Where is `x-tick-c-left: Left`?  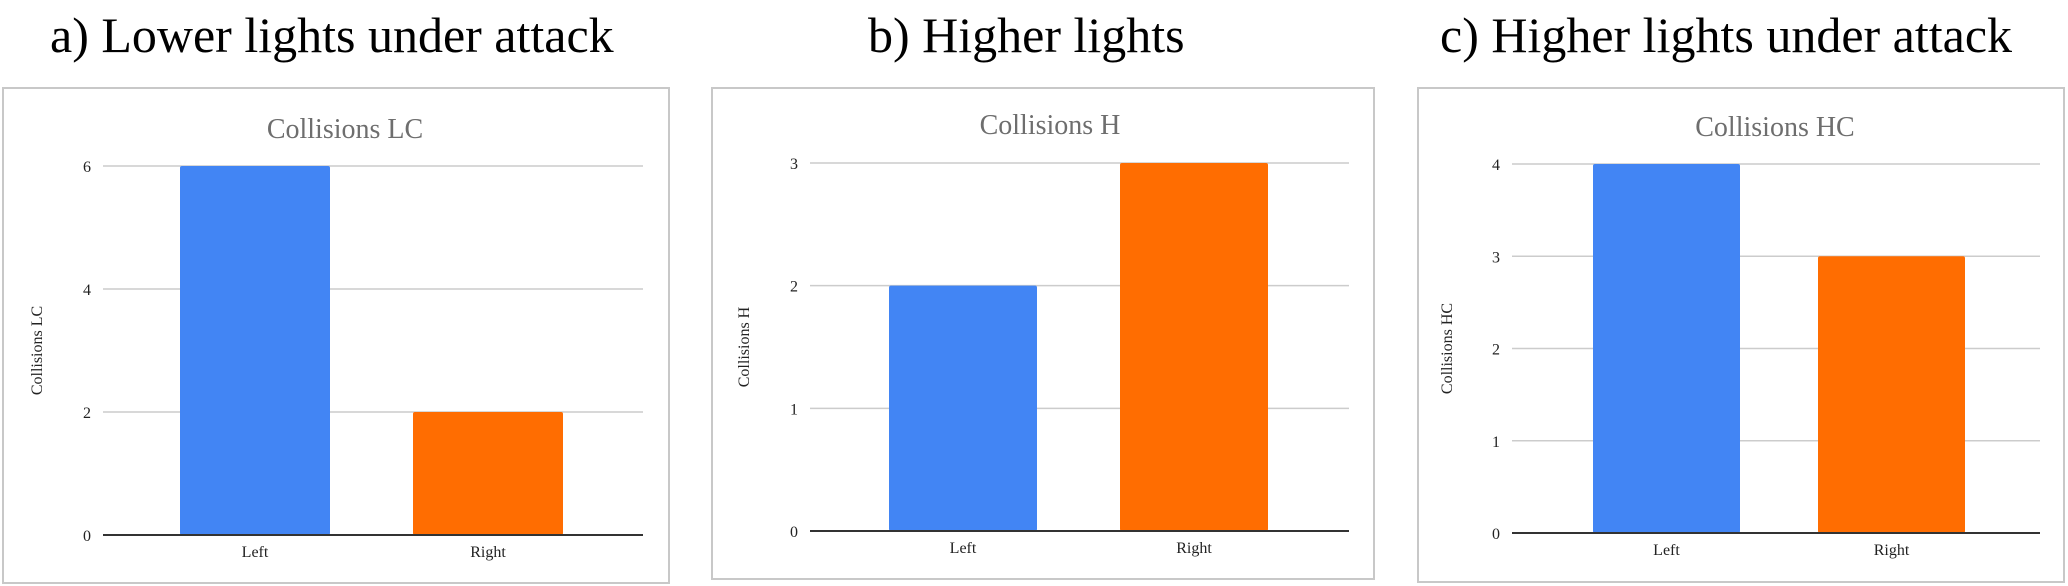 x-tick-c-left: Left is located at coordinates (1666, 550).